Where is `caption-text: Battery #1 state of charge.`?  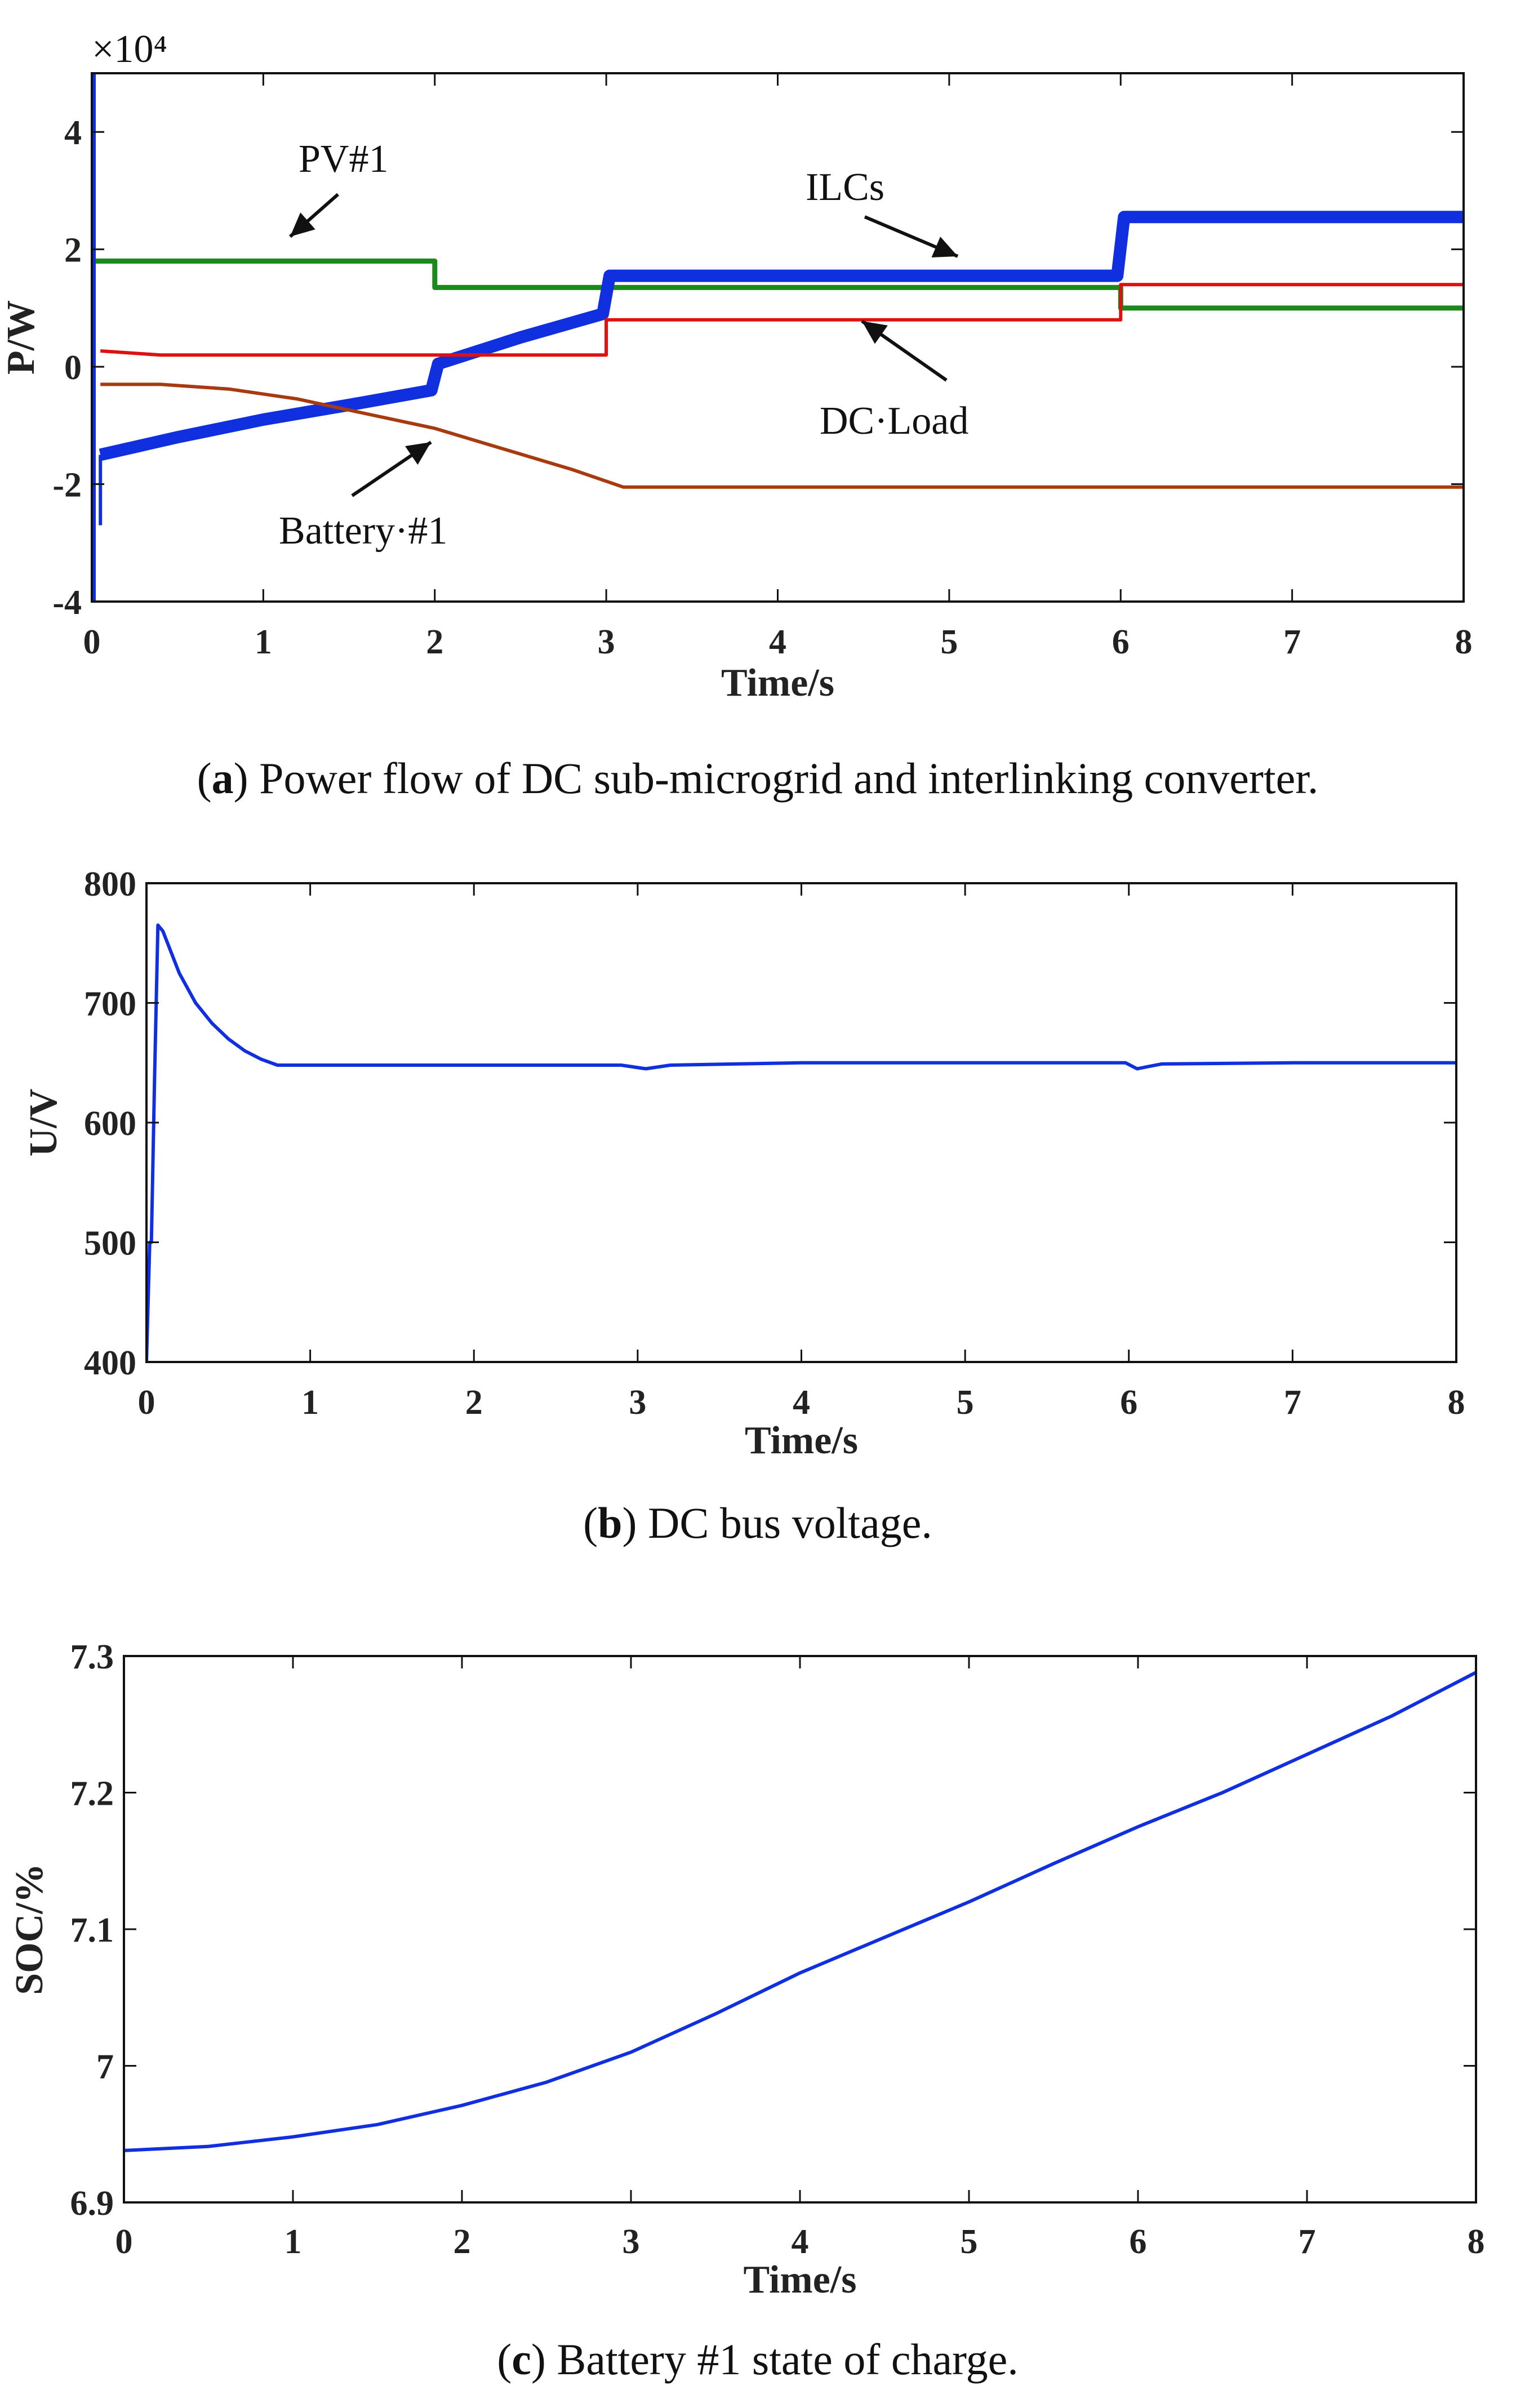 caption-text: Battery #1 state of charge. is located at coordinates (787, 2359).